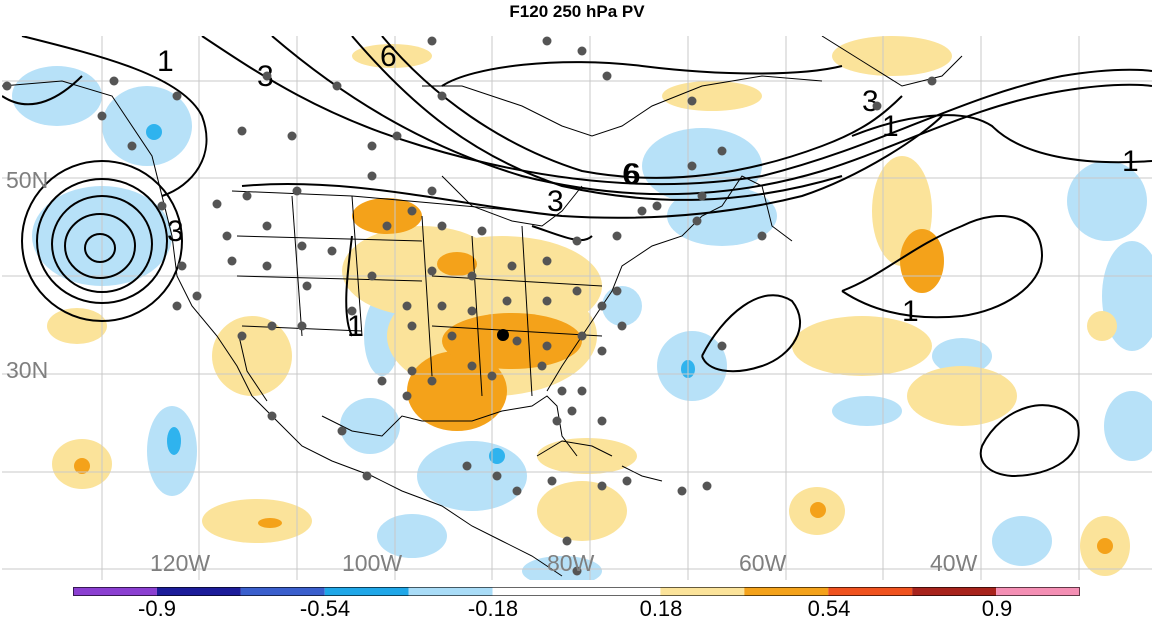  Describe the element at coordinates (180, 563) in the screenshot. I see `lon-label-120w: 120W` at that location.